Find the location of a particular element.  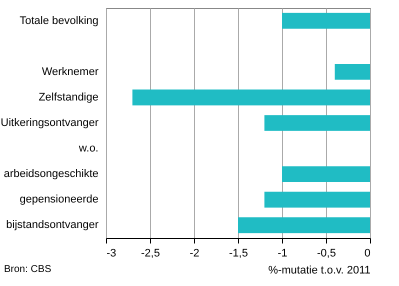

x-tick-label: -0,5 is located at coordinates (326, 254).